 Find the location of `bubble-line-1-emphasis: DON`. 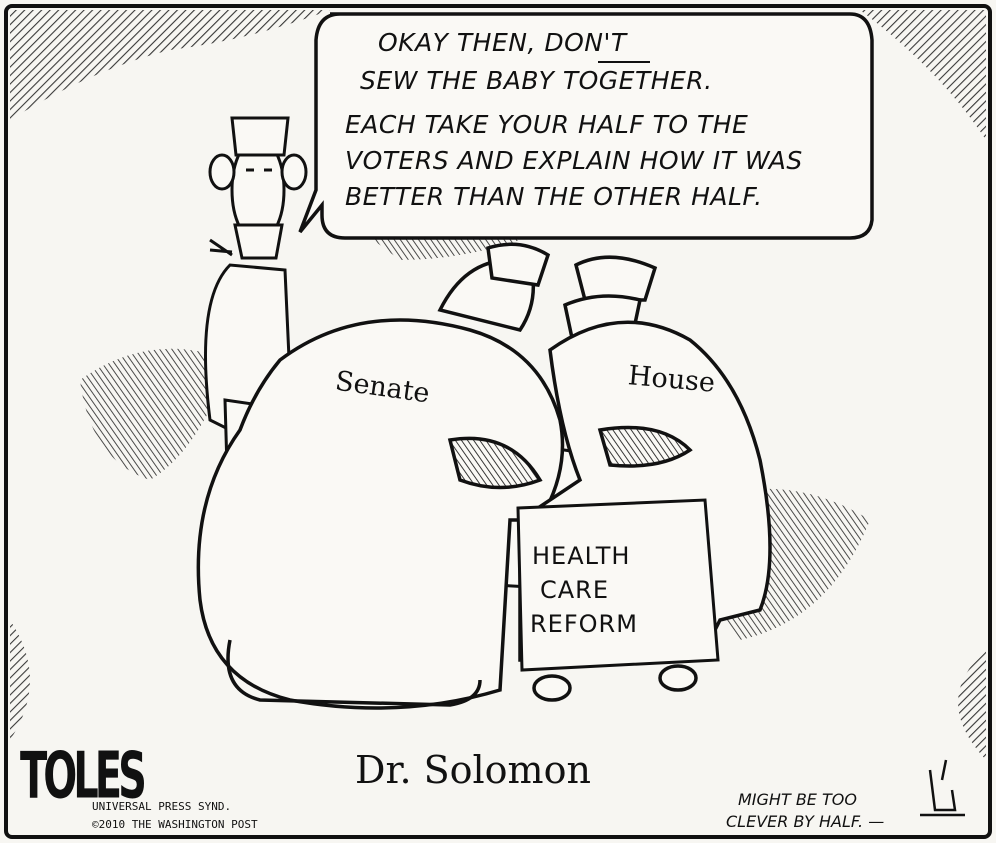

bubble-line-1-emphasis: DON is located at coordinates (574, 42).